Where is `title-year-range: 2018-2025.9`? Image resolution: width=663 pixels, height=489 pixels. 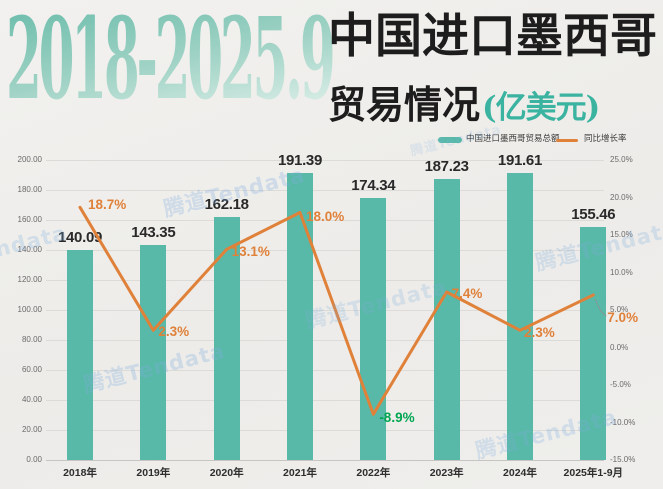
title-year-range: 2018-2025.9 is located at coordinates (171, 62).